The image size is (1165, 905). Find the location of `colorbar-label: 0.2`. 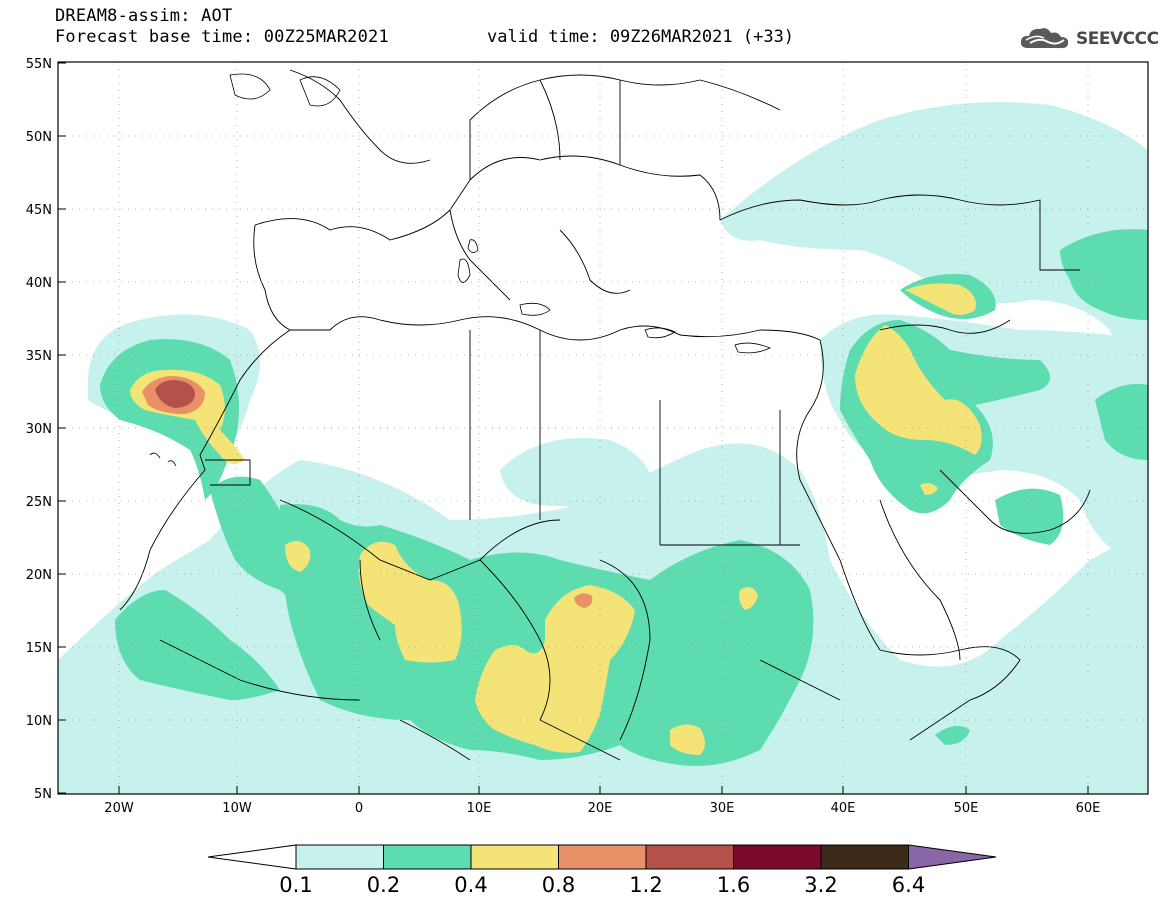

colorbar-label: 0.2 is located at coordinates (383, 885).